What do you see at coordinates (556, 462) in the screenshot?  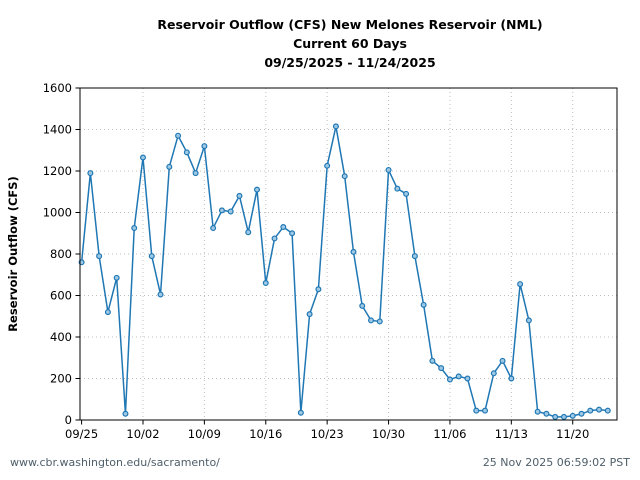 I see `footer-timestamp: 25 Nov 2025 06:59:02 PST` at bounding box center [556, 462].